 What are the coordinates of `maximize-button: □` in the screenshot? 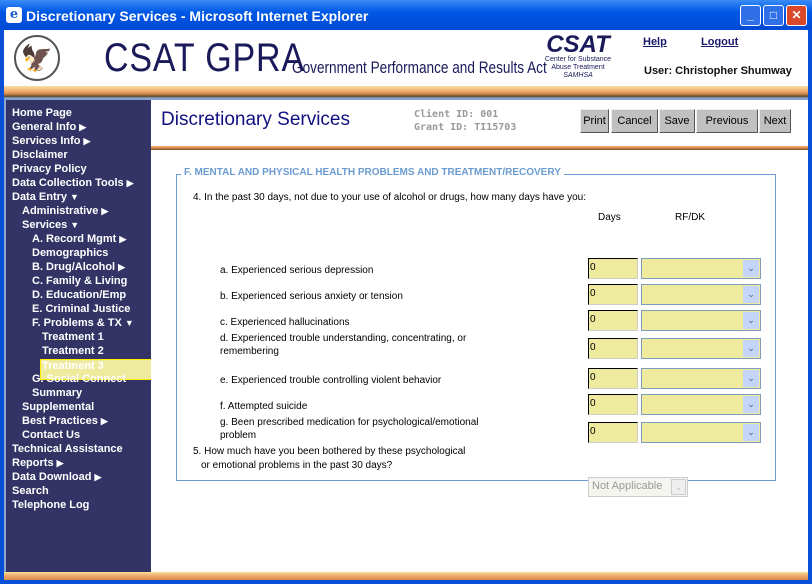 It's located at (773, 15).